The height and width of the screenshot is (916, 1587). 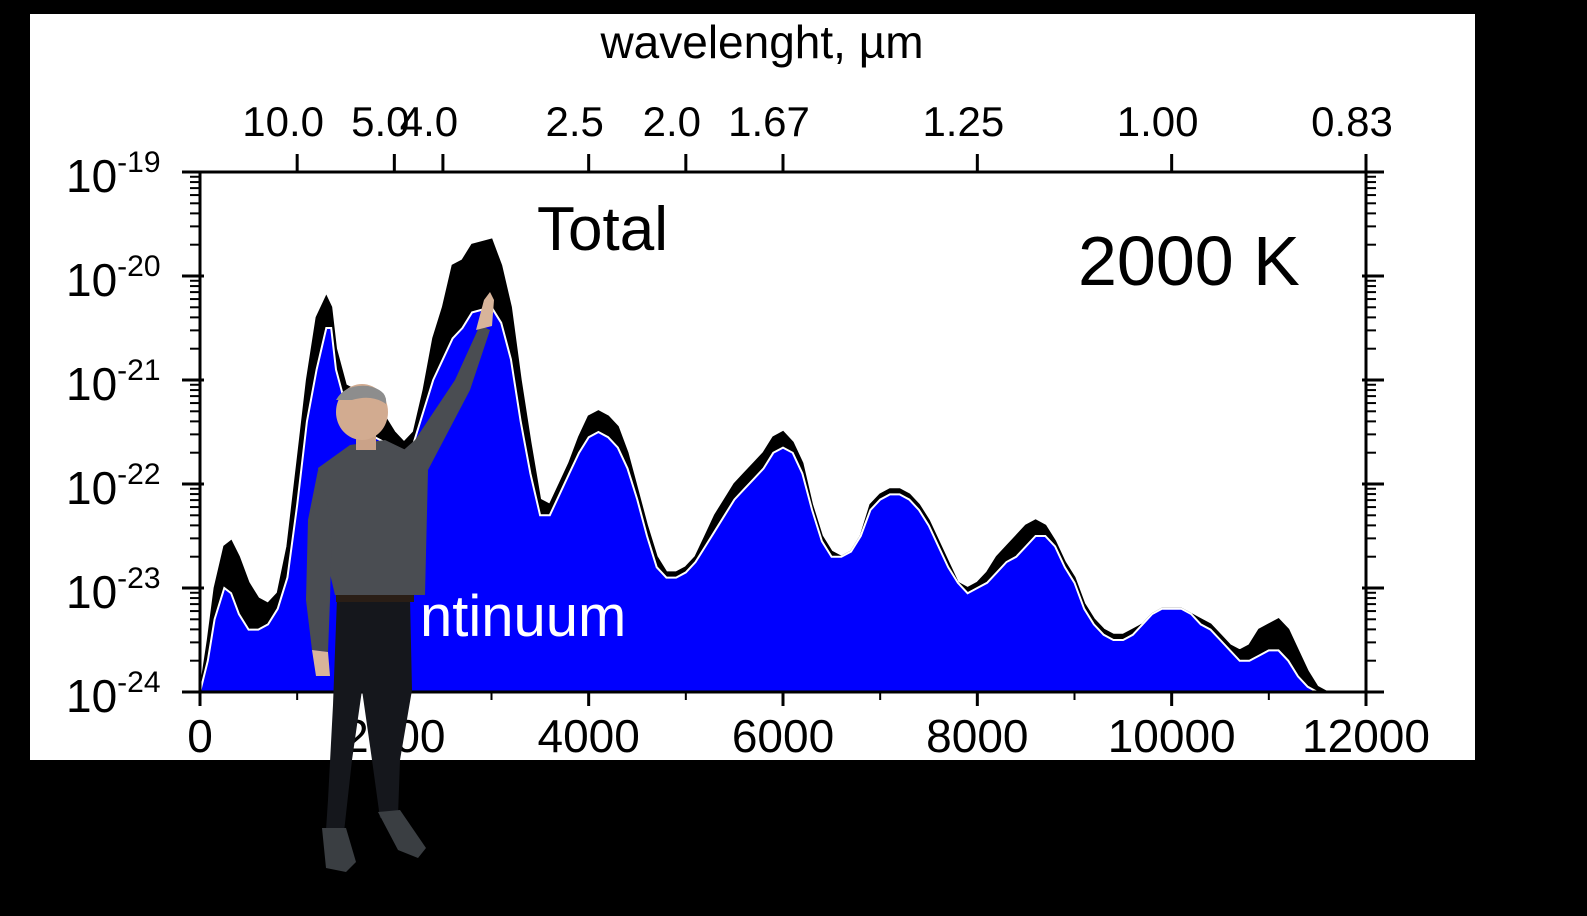 What do you see at coordinates (113, 486) in the screenshot?
I see `y-tick-label: 10-22` at bounding box center [113, 486].